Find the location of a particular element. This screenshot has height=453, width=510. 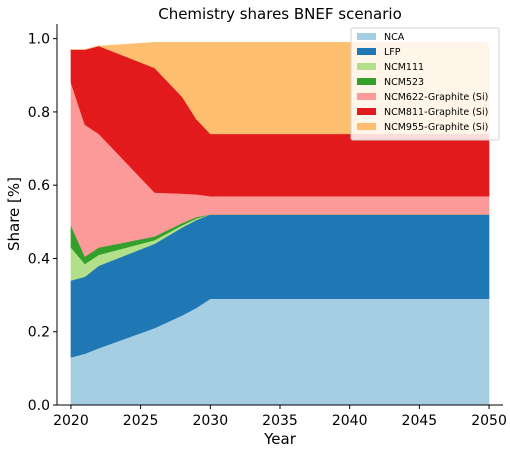

legend-label-ncm622-graphite-si: NCM622-Graphite (Si) is located at coordinates (436, 97).